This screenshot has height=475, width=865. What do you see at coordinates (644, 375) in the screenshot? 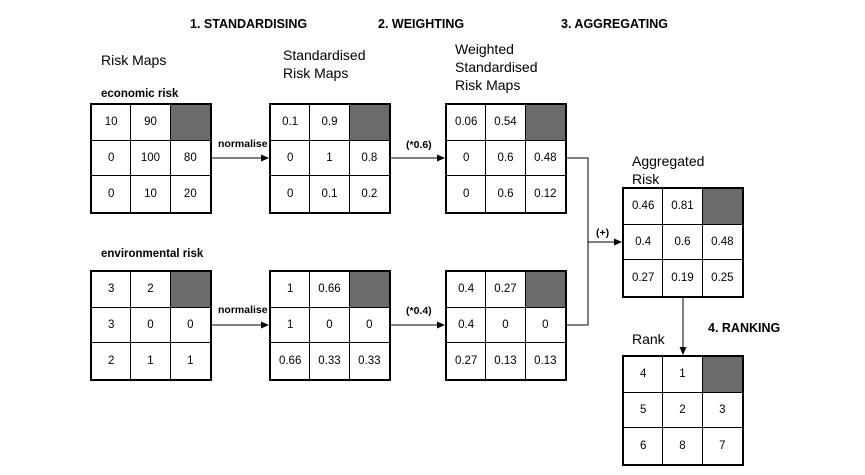
I see `grid-cell: 4` at bounding box center [644, 375].